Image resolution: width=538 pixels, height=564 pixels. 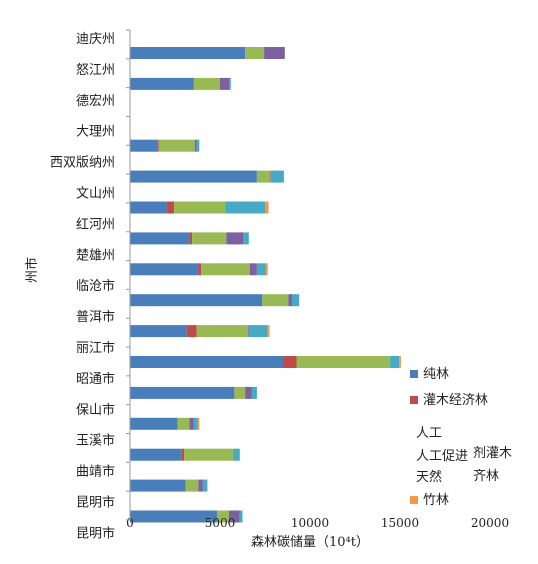 I want to click on category-label: 德宏州, so click(x=95, y=101).